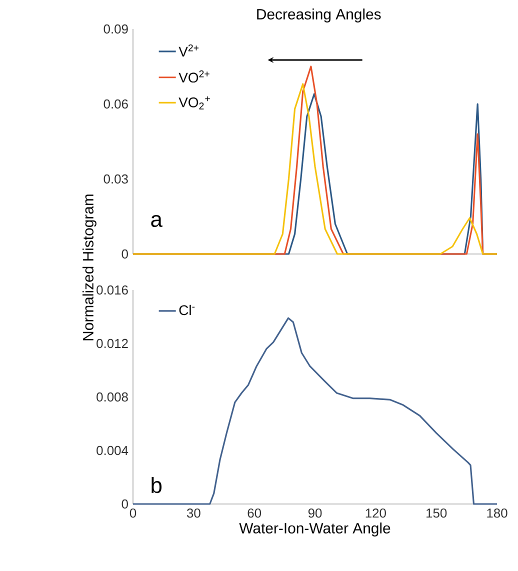 This screenshot has height=571, width=518. What do you see at coordinates (112, 290) in the screenshot?
I see `y-tick-label: 0.016` at bounding box center [112, 290].